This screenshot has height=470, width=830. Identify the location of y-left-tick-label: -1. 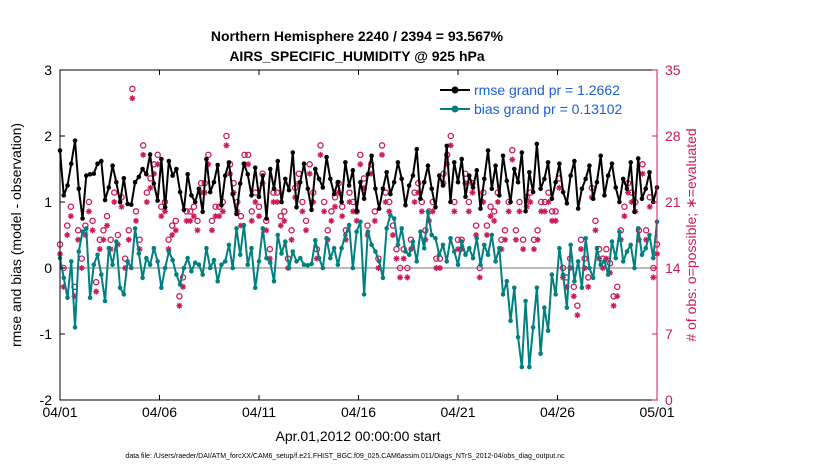
(46, 334).